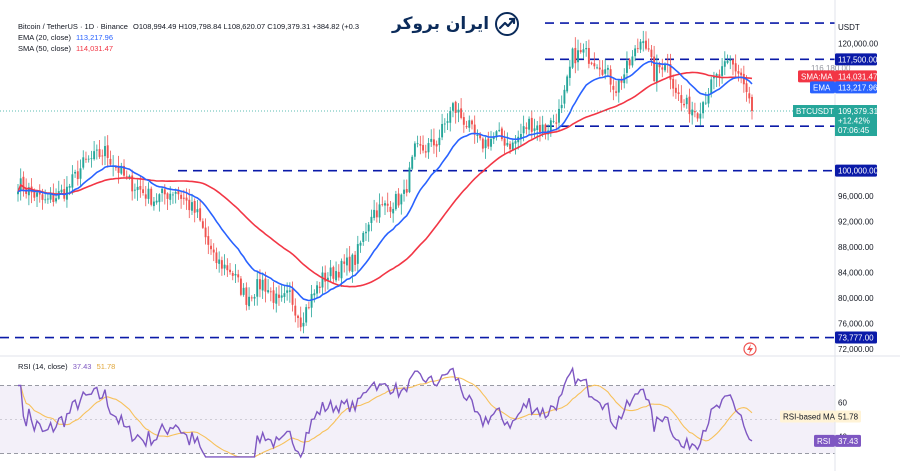 The width and height of the screenshot is (900, 471). I want to click on price-tick-label: 92,000.00, so click(856, 222).